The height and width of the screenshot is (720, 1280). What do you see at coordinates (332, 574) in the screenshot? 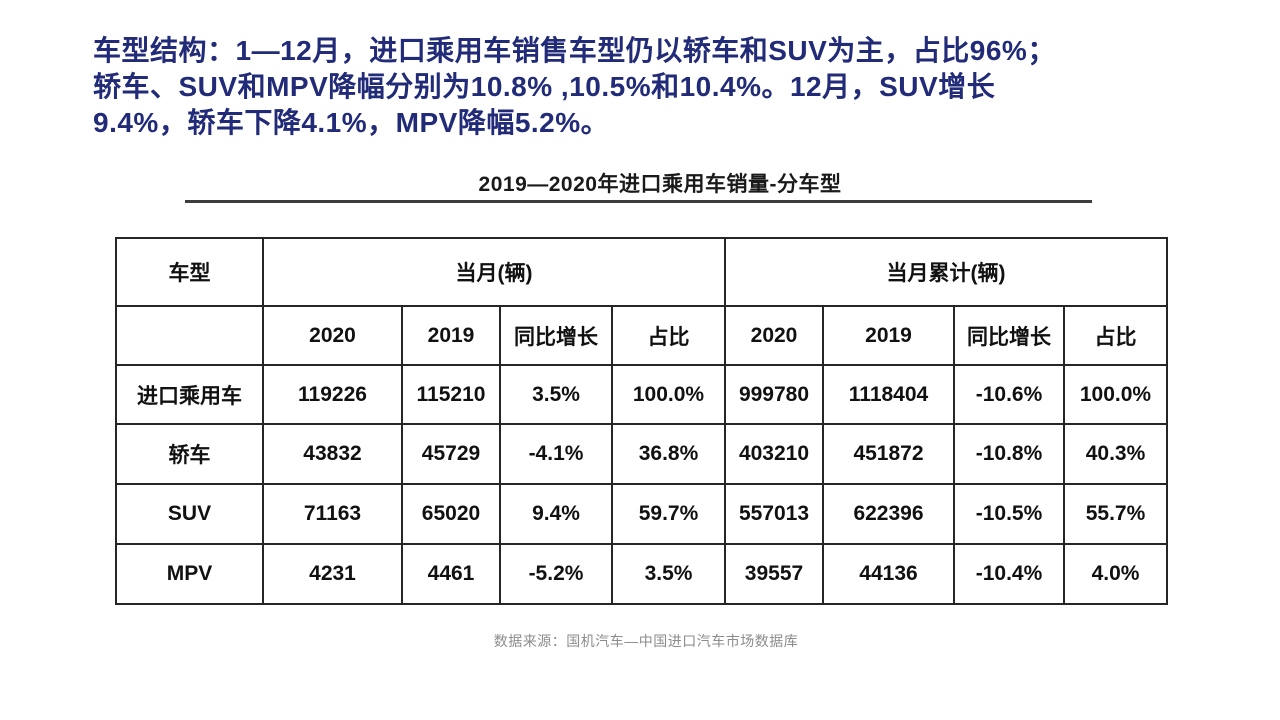
I see `cell-month-2020: 4231` at bounding box center [332, 574].